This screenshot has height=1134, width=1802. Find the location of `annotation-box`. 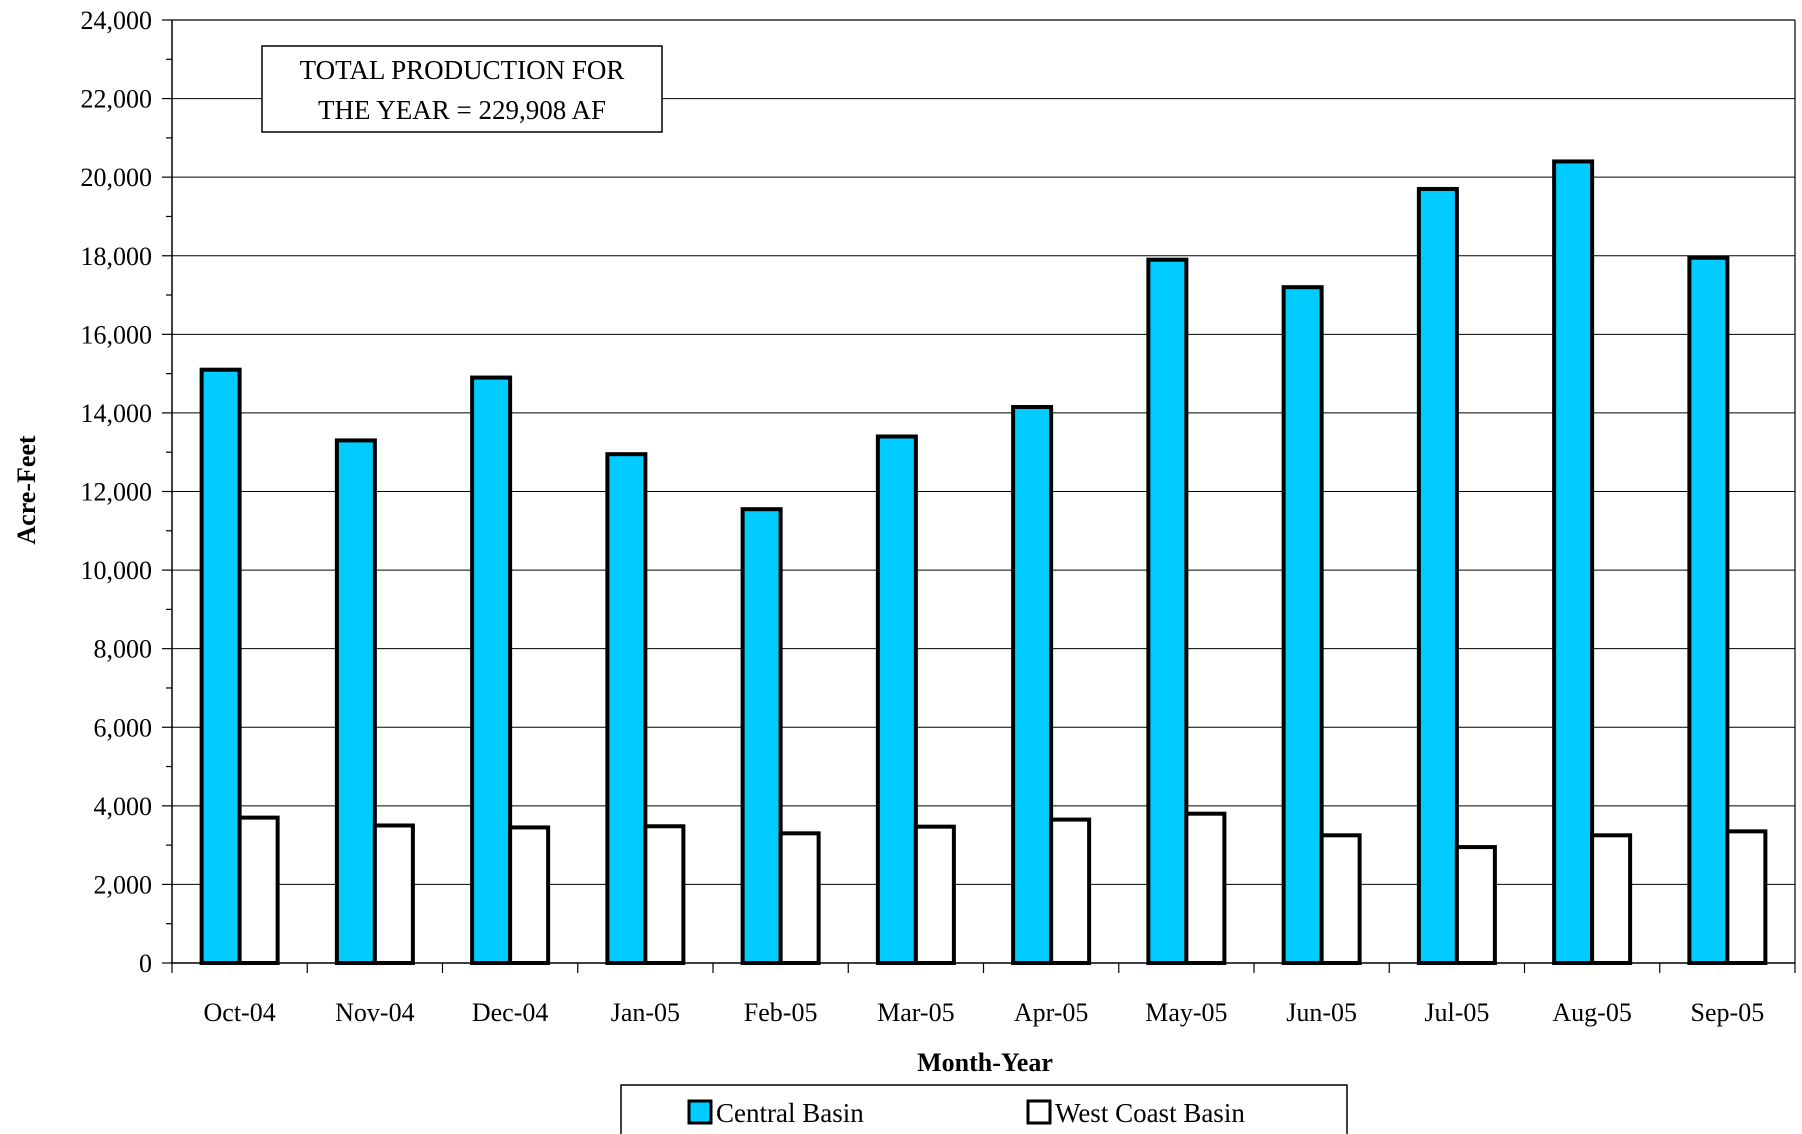

annotation-box is located at coordinates (462, 89).